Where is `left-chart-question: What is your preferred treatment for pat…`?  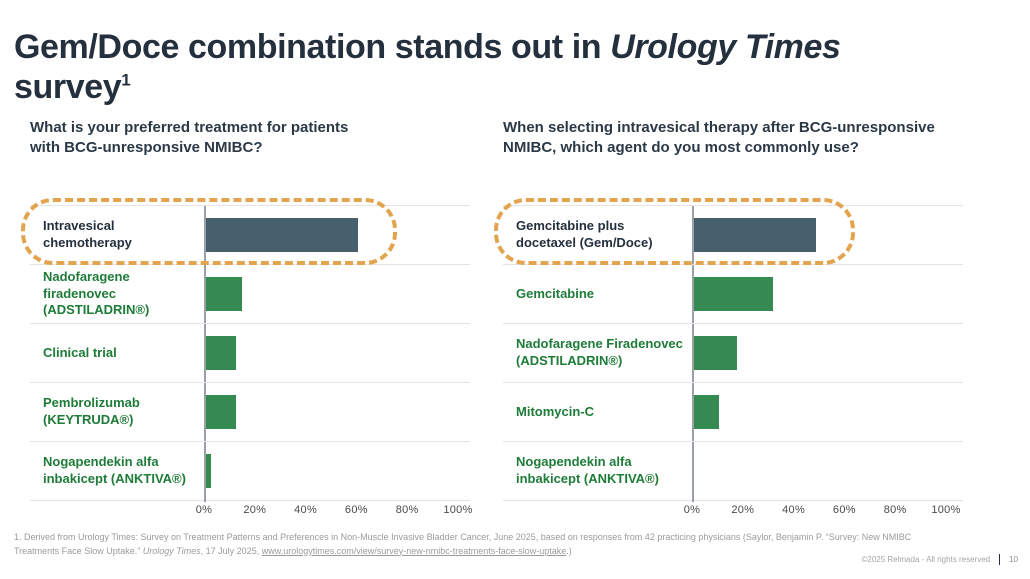 left-chart-question: What is your preferred treatment for pat… is located at coordinates (189, 138).